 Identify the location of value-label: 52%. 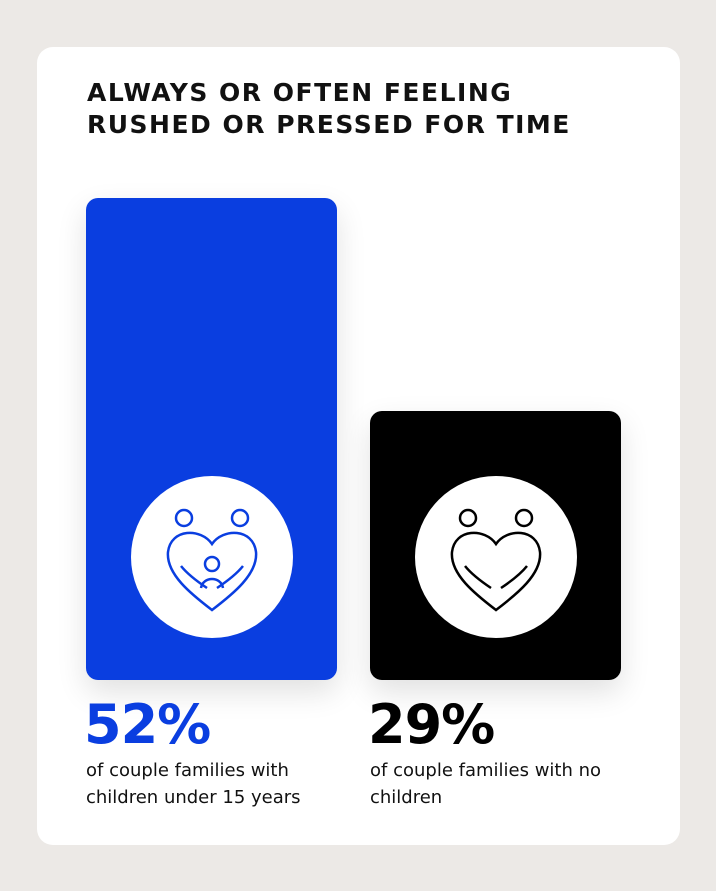
(147, 724).